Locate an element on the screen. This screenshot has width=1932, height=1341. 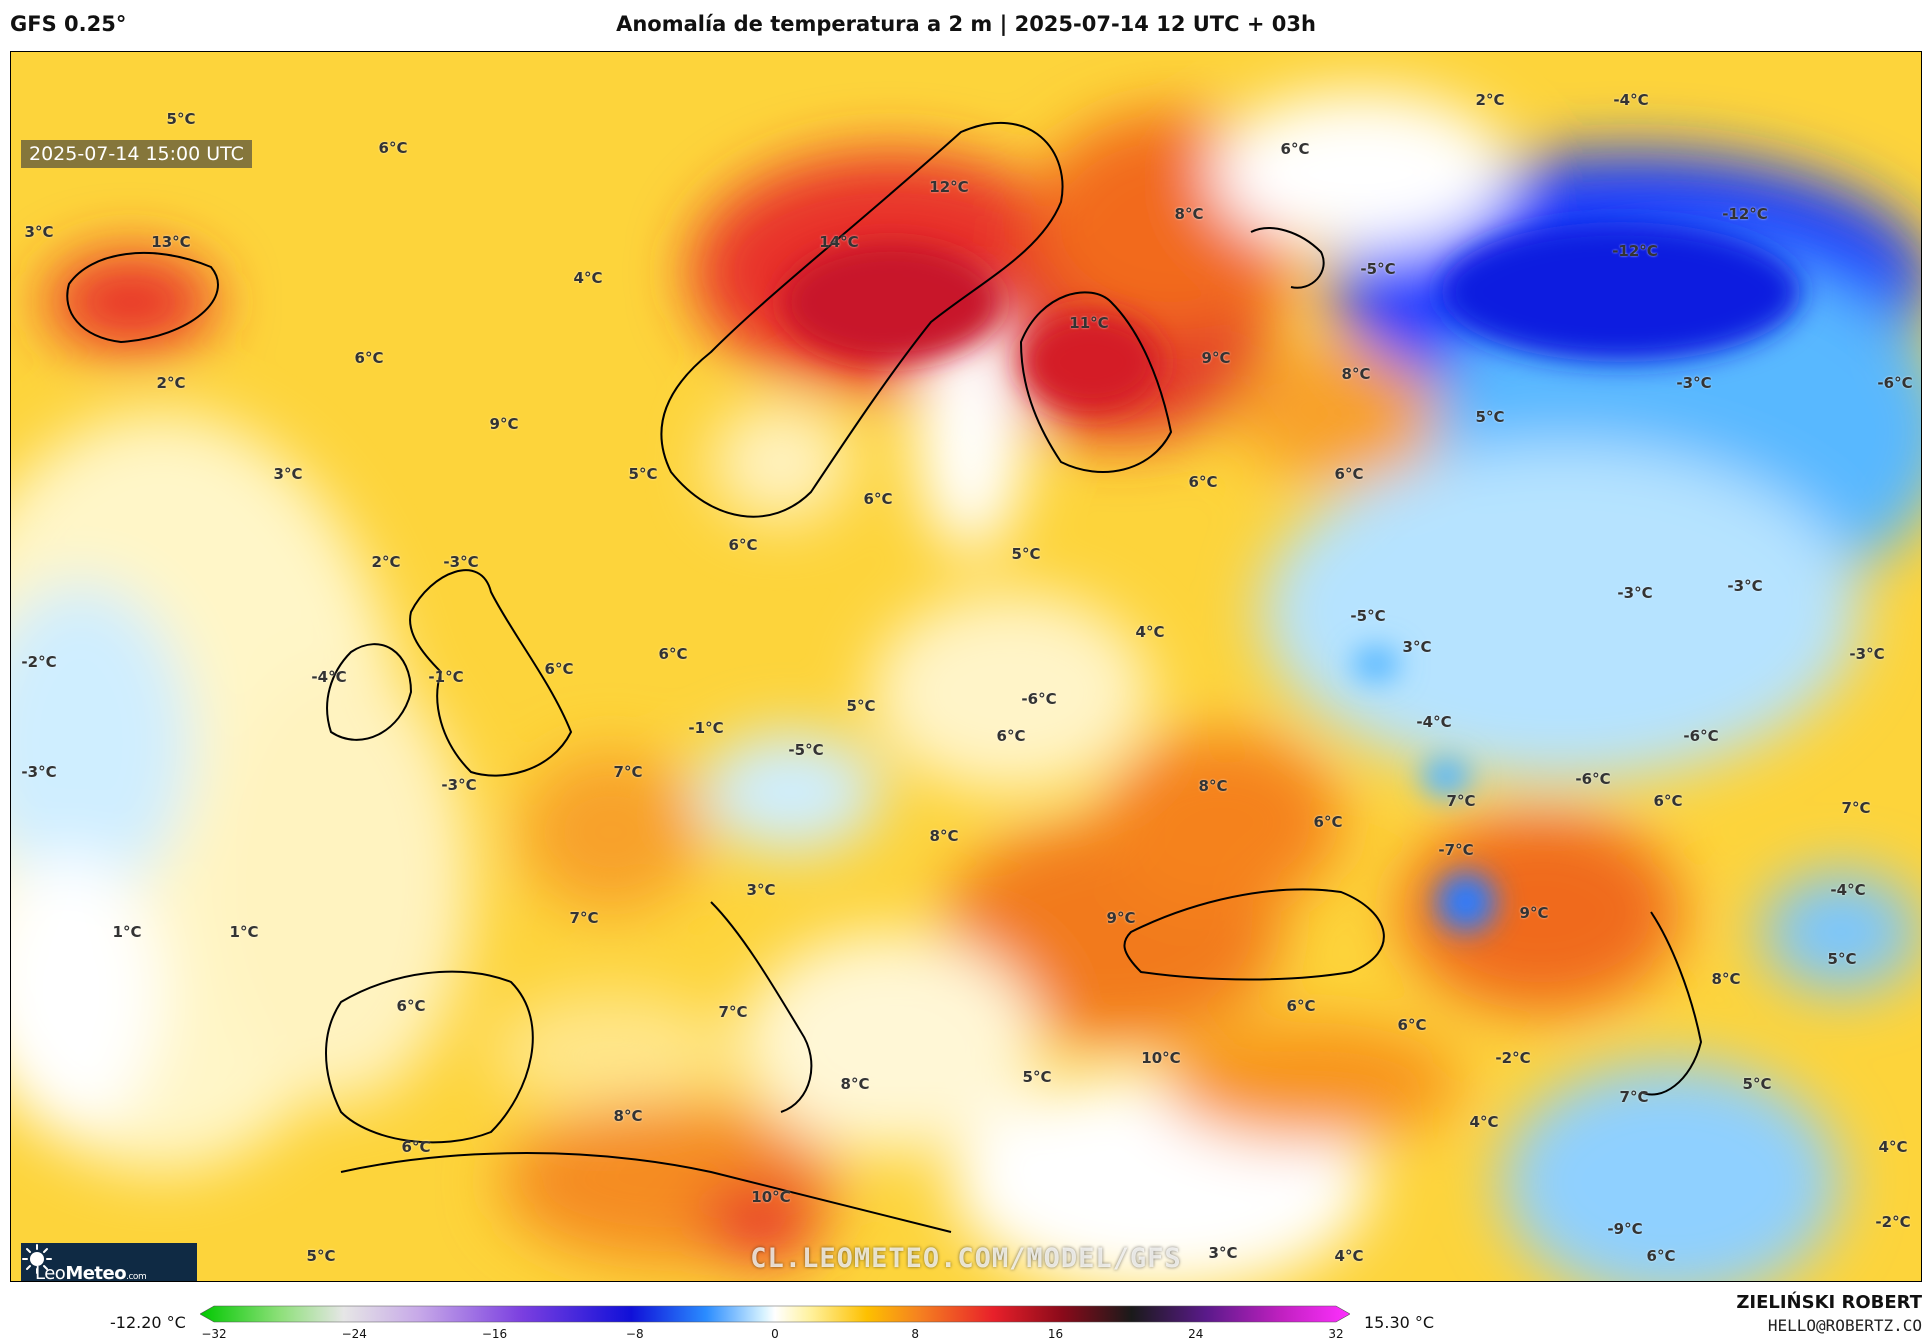
watermark-url: CL.LEOMETEO.COM/MODEL/GFS is located at coordinates (966, 1258).